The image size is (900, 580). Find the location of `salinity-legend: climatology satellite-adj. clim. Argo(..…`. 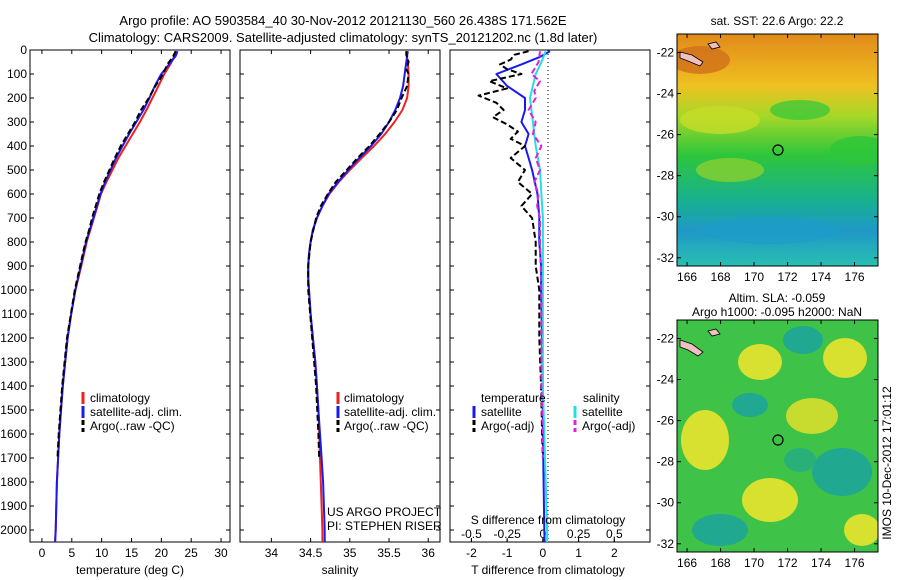

salinity-legend: climatology satellite-adj. clim. Argo(..… is located at coordinates (386, 412).